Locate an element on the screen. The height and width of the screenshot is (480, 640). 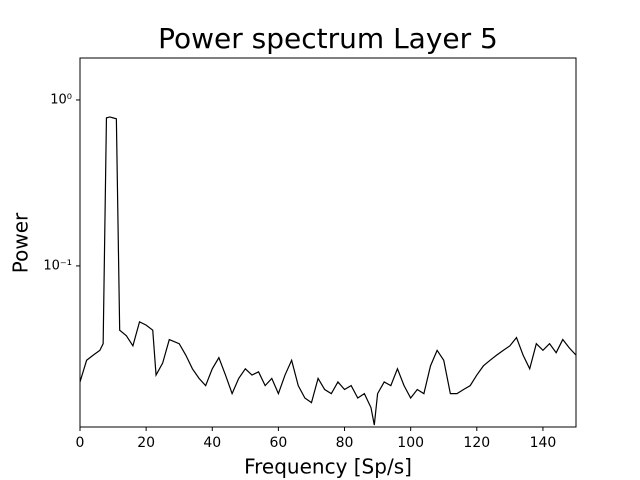
y-axis-label: Power is located at coordinates (21, 242).